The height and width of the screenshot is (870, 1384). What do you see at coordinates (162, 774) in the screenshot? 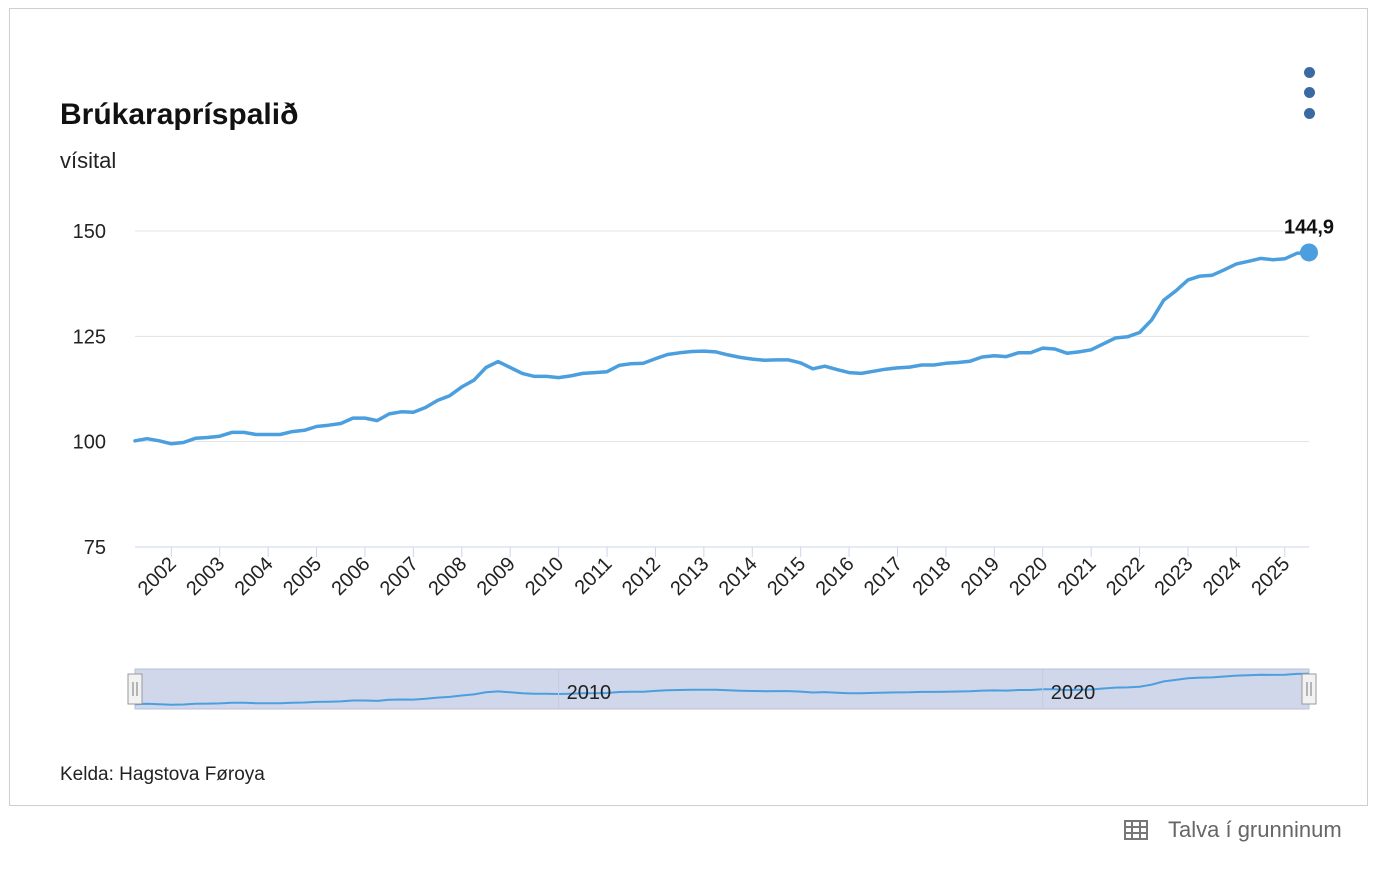
I see `source-credit: Kelda: Hagstova Føroya` at bounding box center [162, 774].